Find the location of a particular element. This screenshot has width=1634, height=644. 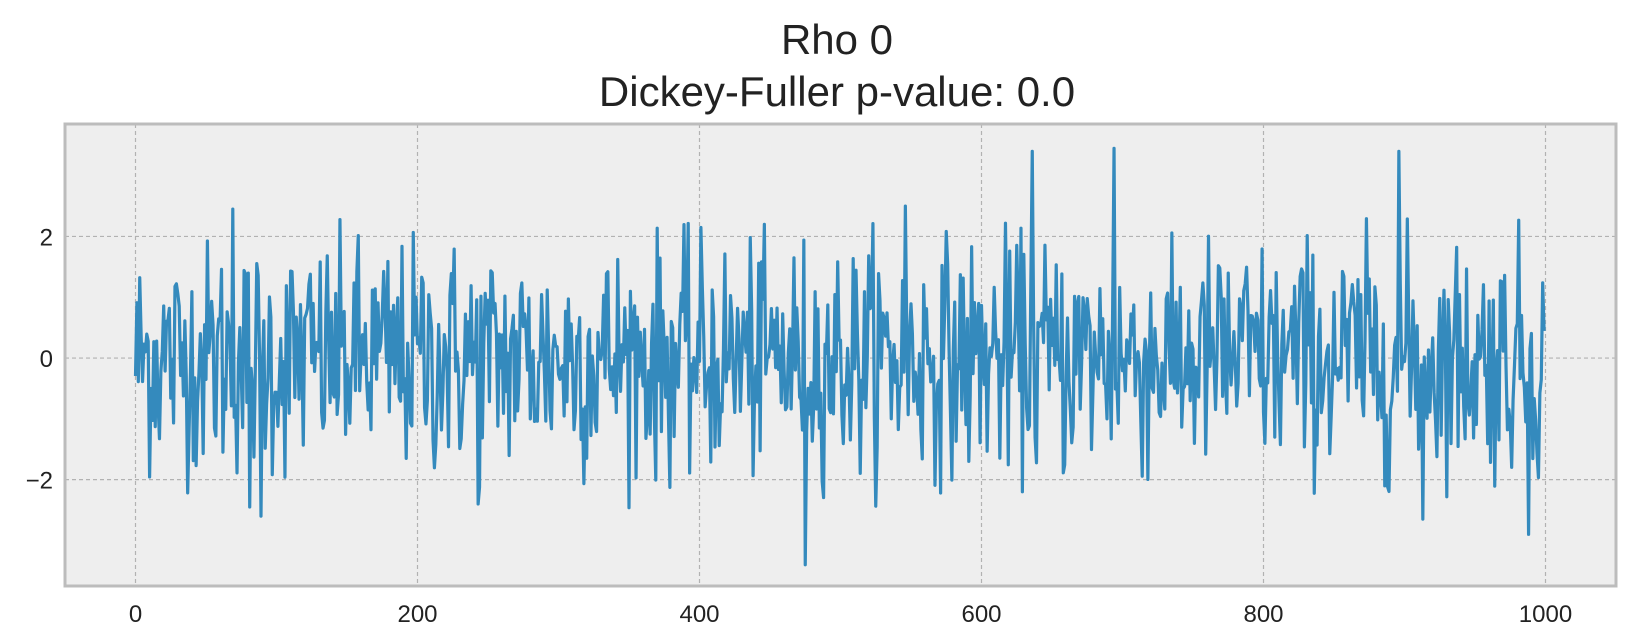

y-tick-label: 0 is located at coordinates (46, 359).